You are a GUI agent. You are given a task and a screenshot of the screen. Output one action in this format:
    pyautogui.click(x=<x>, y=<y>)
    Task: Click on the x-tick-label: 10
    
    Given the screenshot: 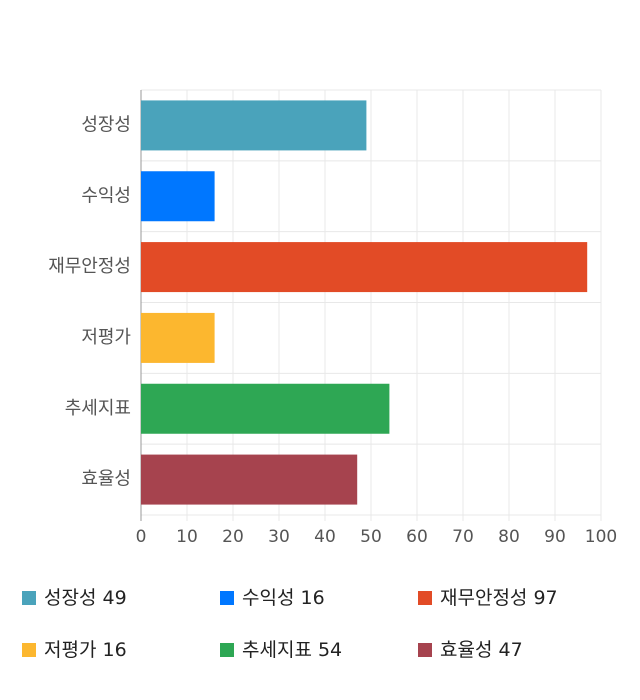 What is the action you would take?
    pyautogui.click(x=187, y=537)
    